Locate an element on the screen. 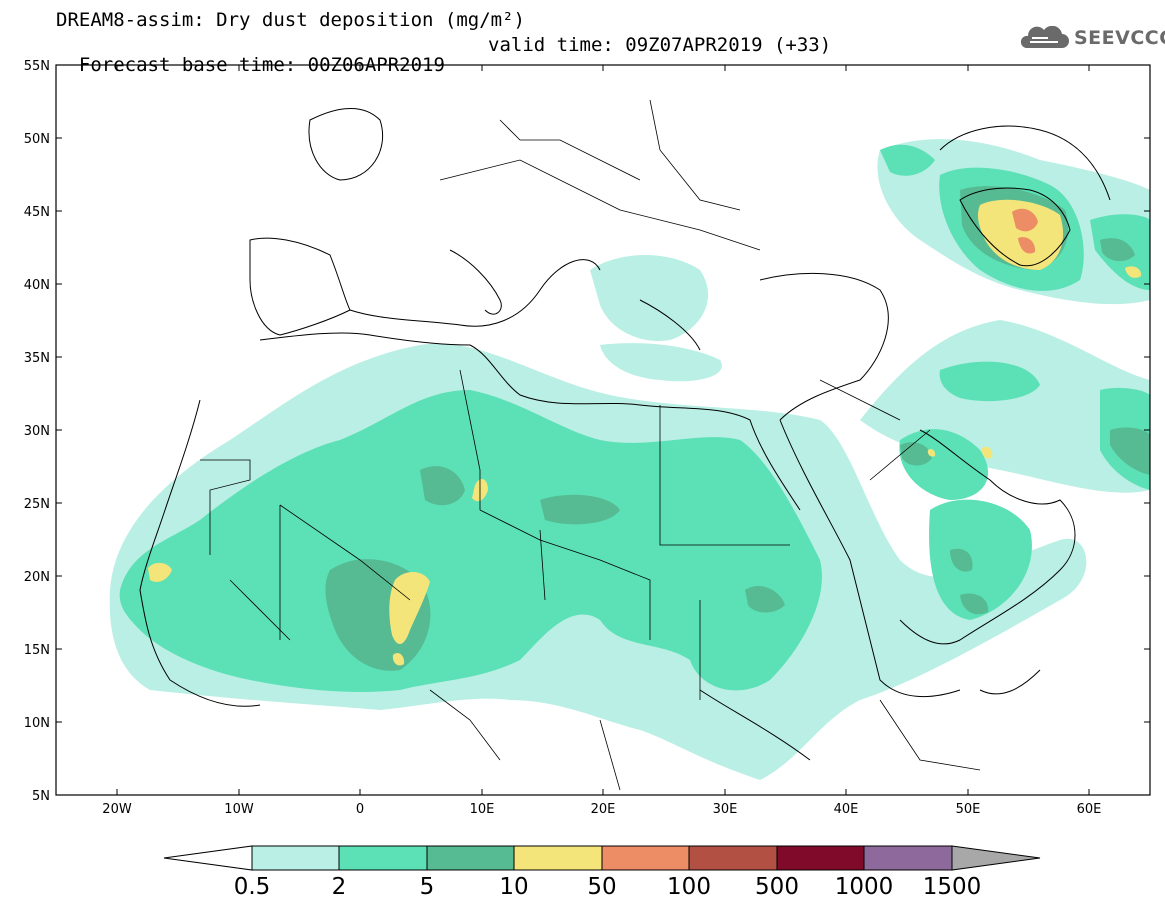 This screenshot has width=1165, height=907. lat-label: 50N is located at coordinates (37, 139).